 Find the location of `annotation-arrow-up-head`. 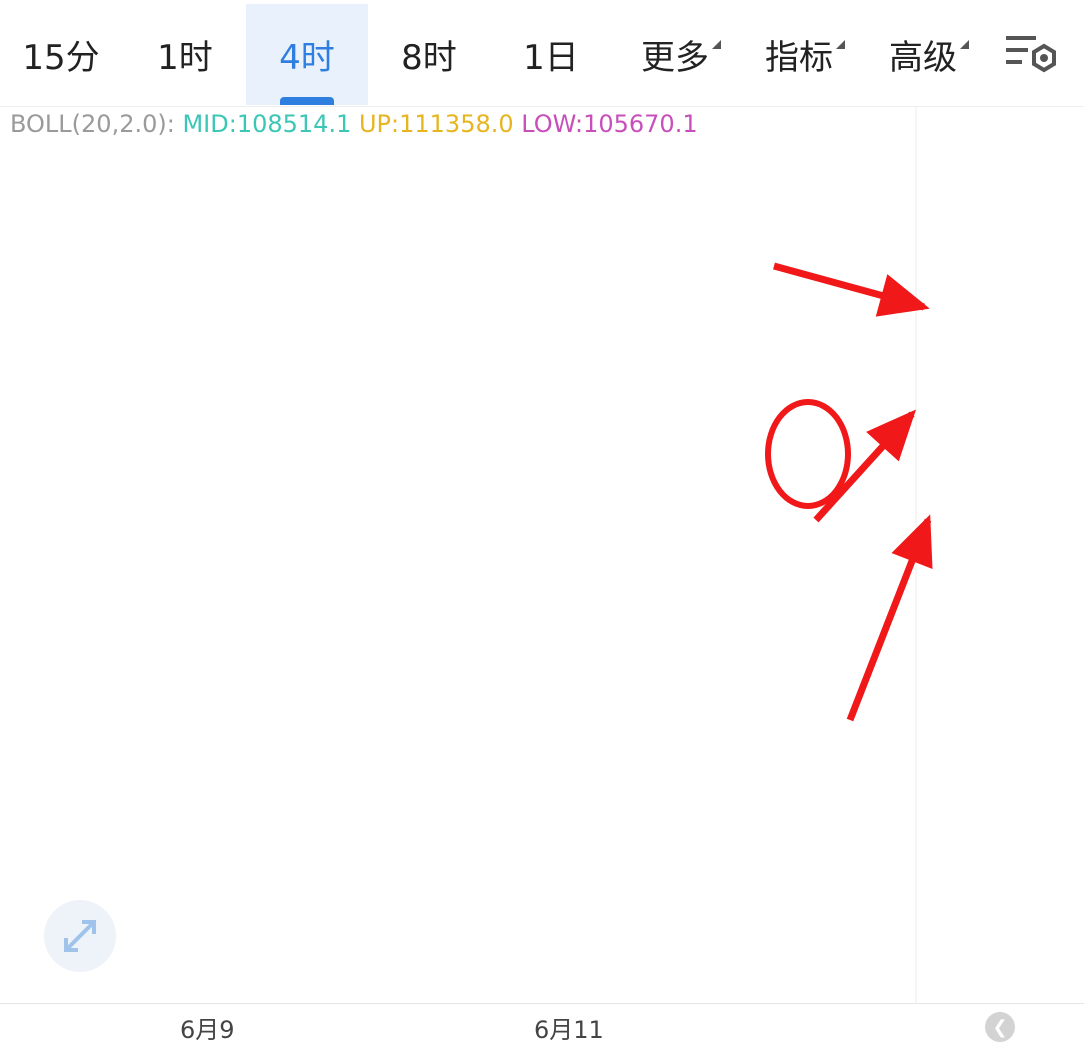

annotation-arrow-up-head is located at coordinates (912, 541).